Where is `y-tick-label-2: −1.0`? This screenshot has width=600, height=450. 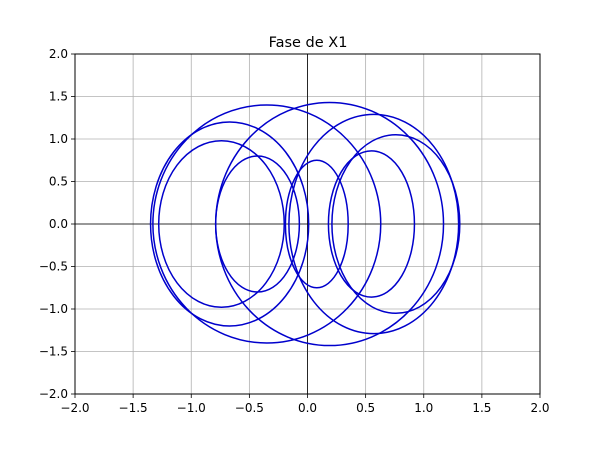
y-tick-label-2: −1.0 is located at coordinates (53, 309).